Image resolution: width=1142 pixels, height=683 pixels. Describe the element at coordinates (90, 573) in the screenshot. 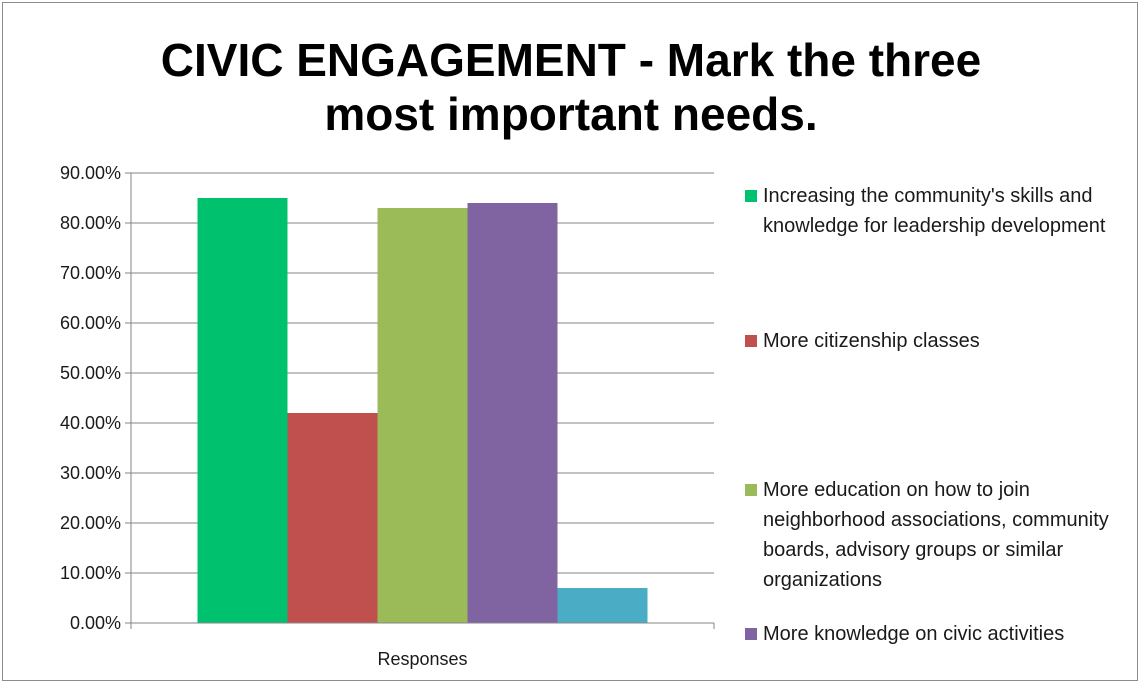

I see `y-tick-label: 10.00%` at that location.